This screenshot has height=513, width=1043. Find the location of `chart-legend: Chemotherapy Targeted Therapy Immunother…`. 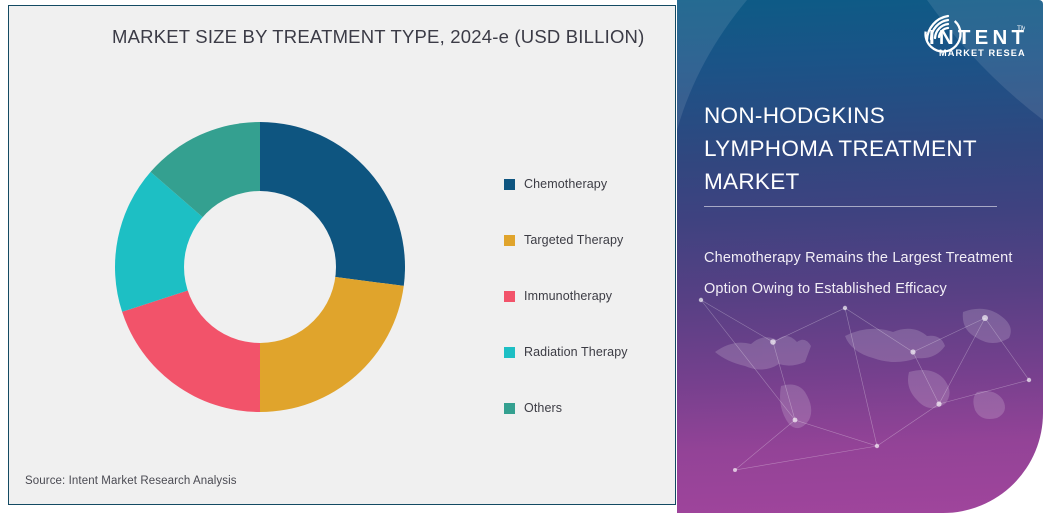

chart-legend: Chemotherapy Targeted Therapy Immunother… is located at coordinates (589, 296).